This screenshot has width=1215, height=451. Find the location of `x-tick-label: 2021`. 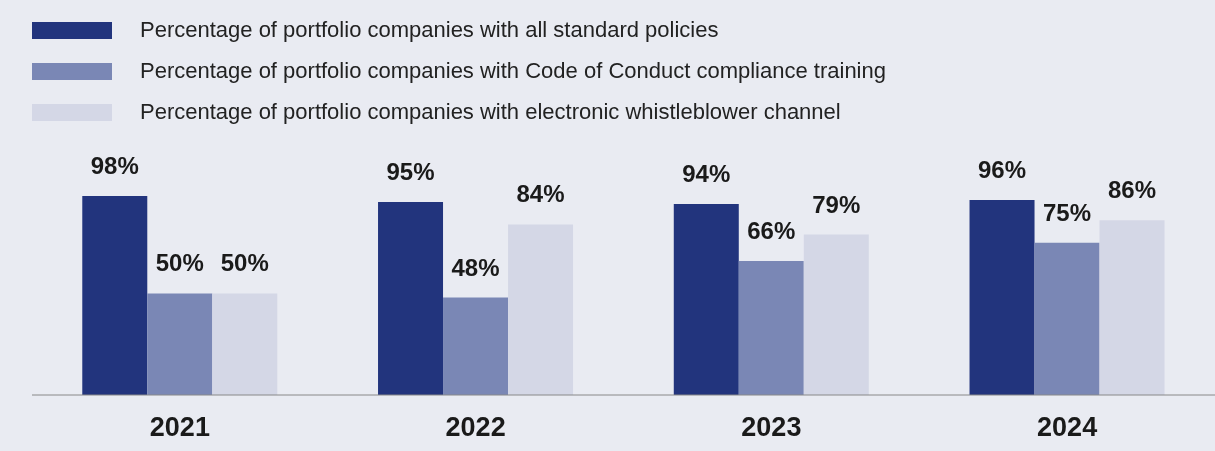

x-tick-label: 2021 is located at coordinates (179, 427).